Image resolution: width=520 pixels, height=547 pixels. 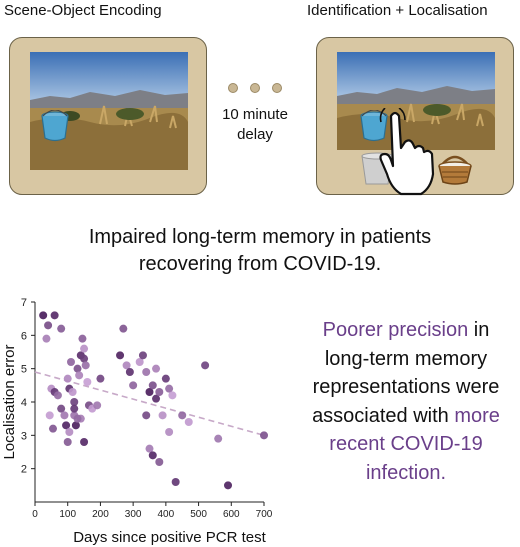 I want to click on identification-title: Identification + Localisation, so click(x=397, y=10).